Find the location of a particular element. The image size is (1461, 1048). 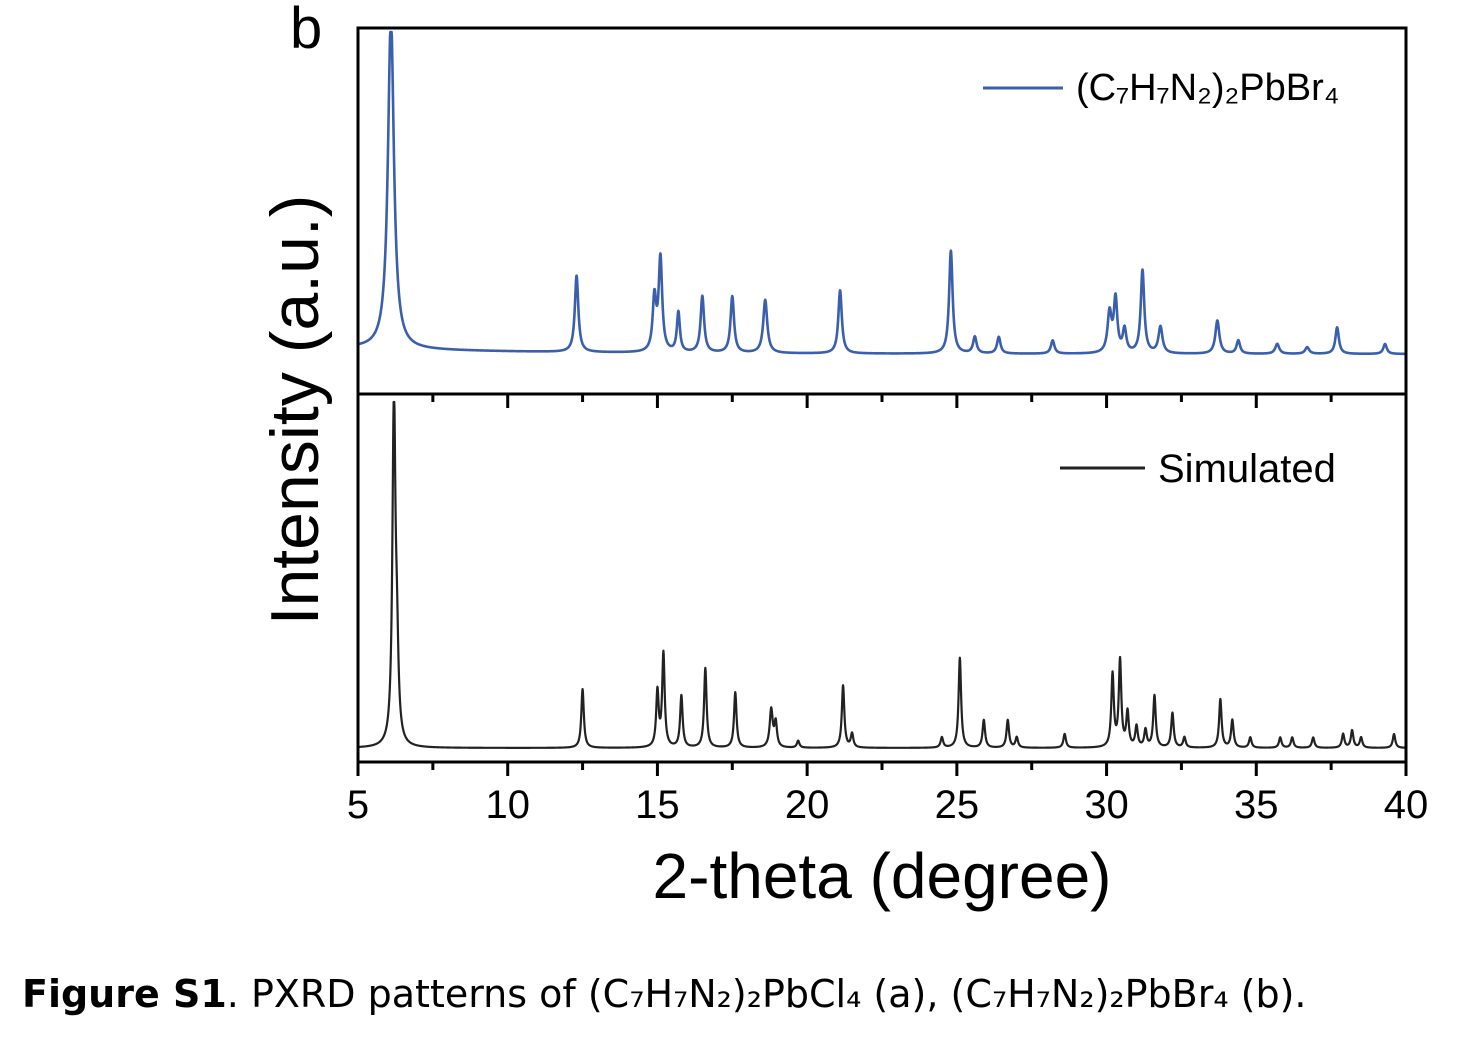

legend-bottom: Simulated is located at coordinates (1198, 469).